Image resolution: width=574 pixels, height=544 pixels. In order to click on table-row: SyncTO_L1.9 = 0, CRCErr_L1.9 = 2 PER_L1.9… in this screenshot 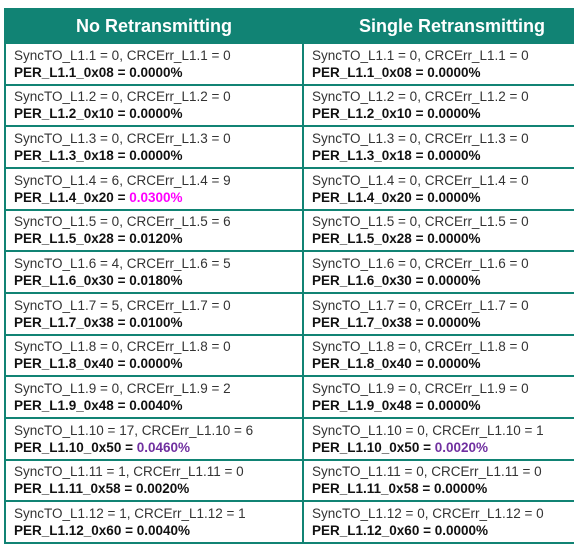, I will do `click(289, 397)`.